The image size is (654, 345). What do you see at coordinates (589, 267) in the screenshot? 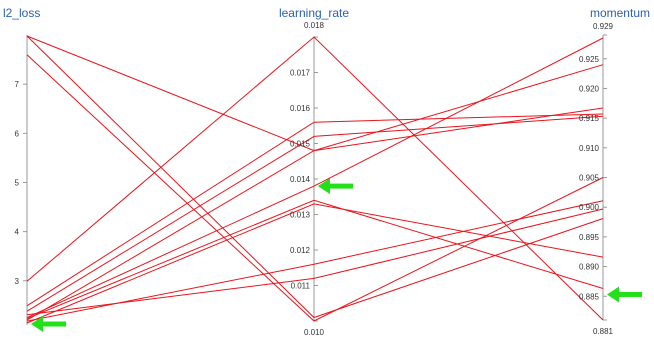
I see `tick-label-momentum: 0.890` at bounding box center [589, 267].